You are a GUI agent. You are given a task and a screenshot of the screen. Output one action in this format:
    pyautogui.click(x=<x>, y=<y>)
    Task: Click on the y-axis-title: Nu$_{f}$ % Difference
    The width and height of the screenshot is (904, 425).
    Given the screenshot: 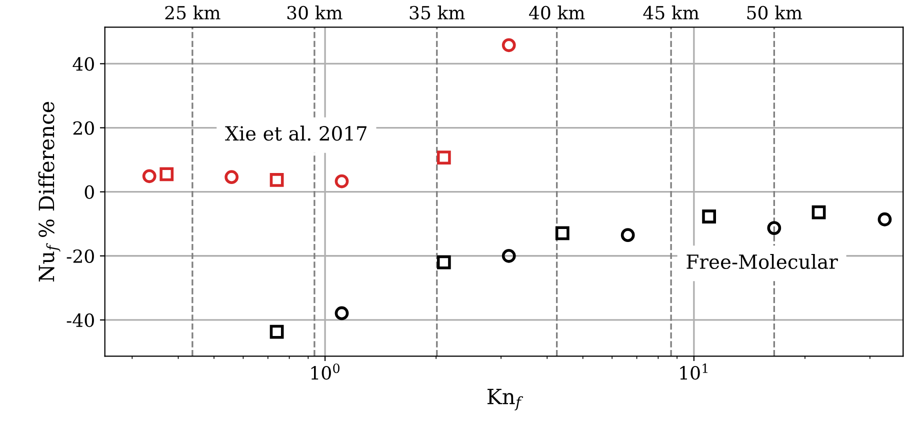 What is the action you would take?
    pyautogui.click(x=49, y=192)
    